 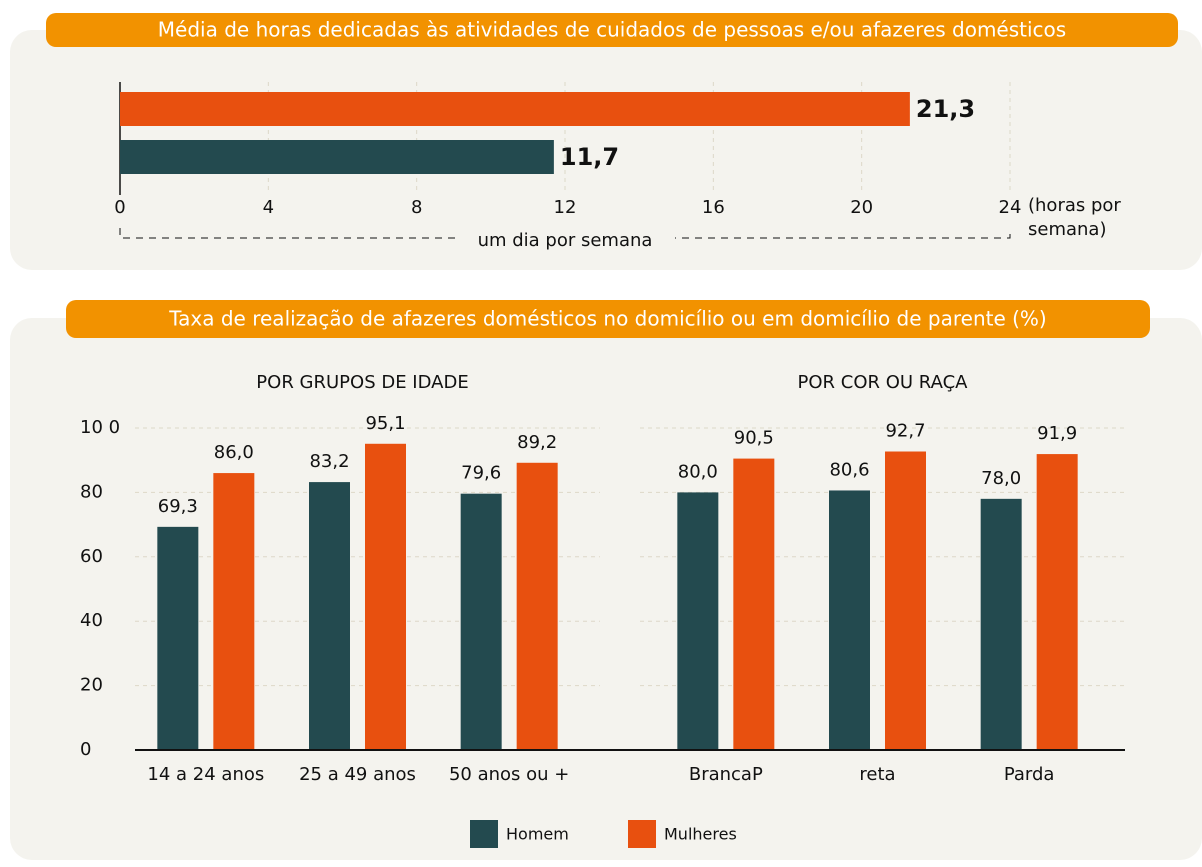 What do you see at coordinates (905, 431) in the screenshot?
I see `value-label: 92,7` at bounding box center [905, 431].